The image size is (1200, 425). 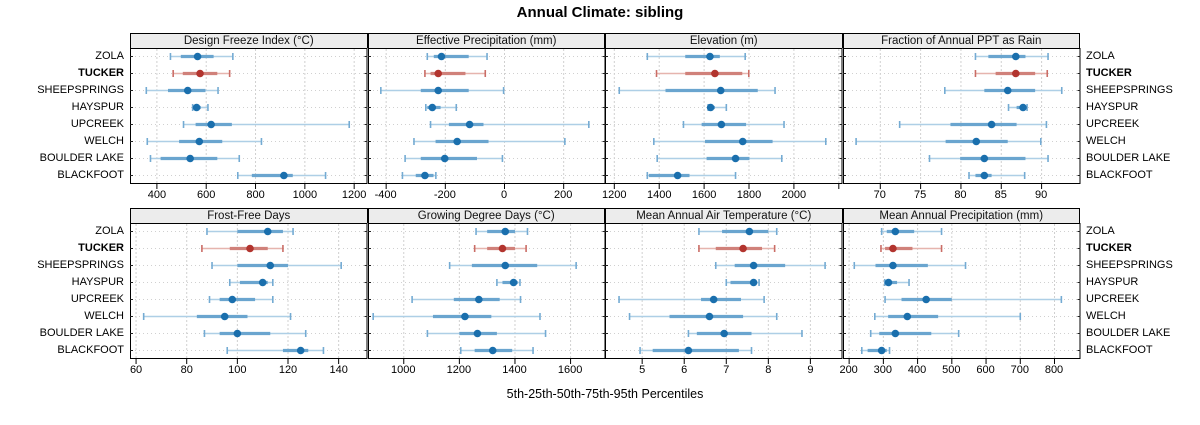 I want to click on x-tick-label: 700, so click(x=1019, y=370).